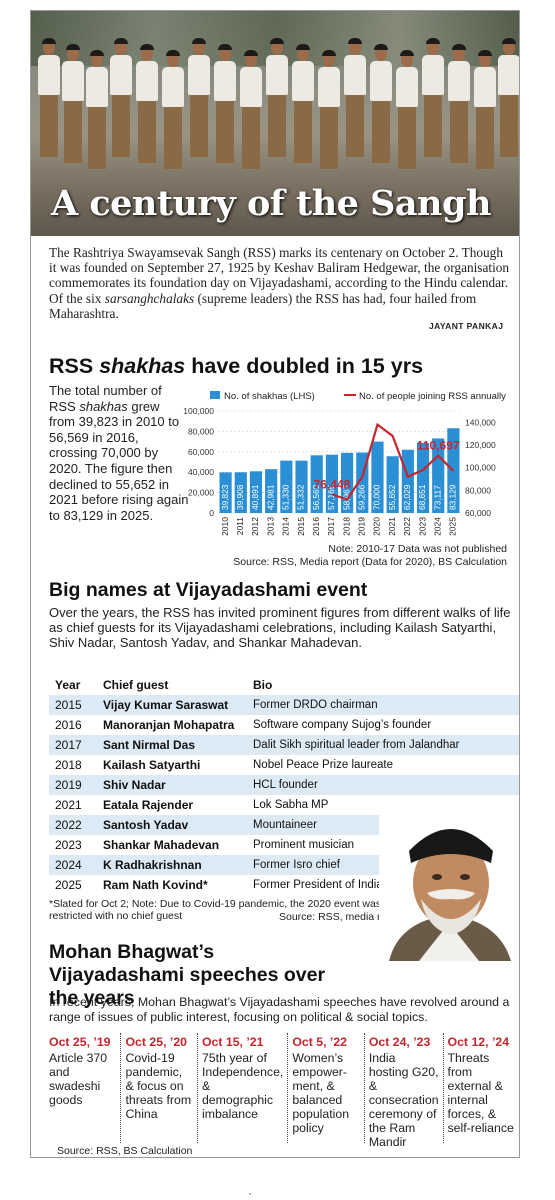  Describe the element at coordinates (478, 1042) in the screenshot. I see `speech-date: Oct 12, ’24` at that location.